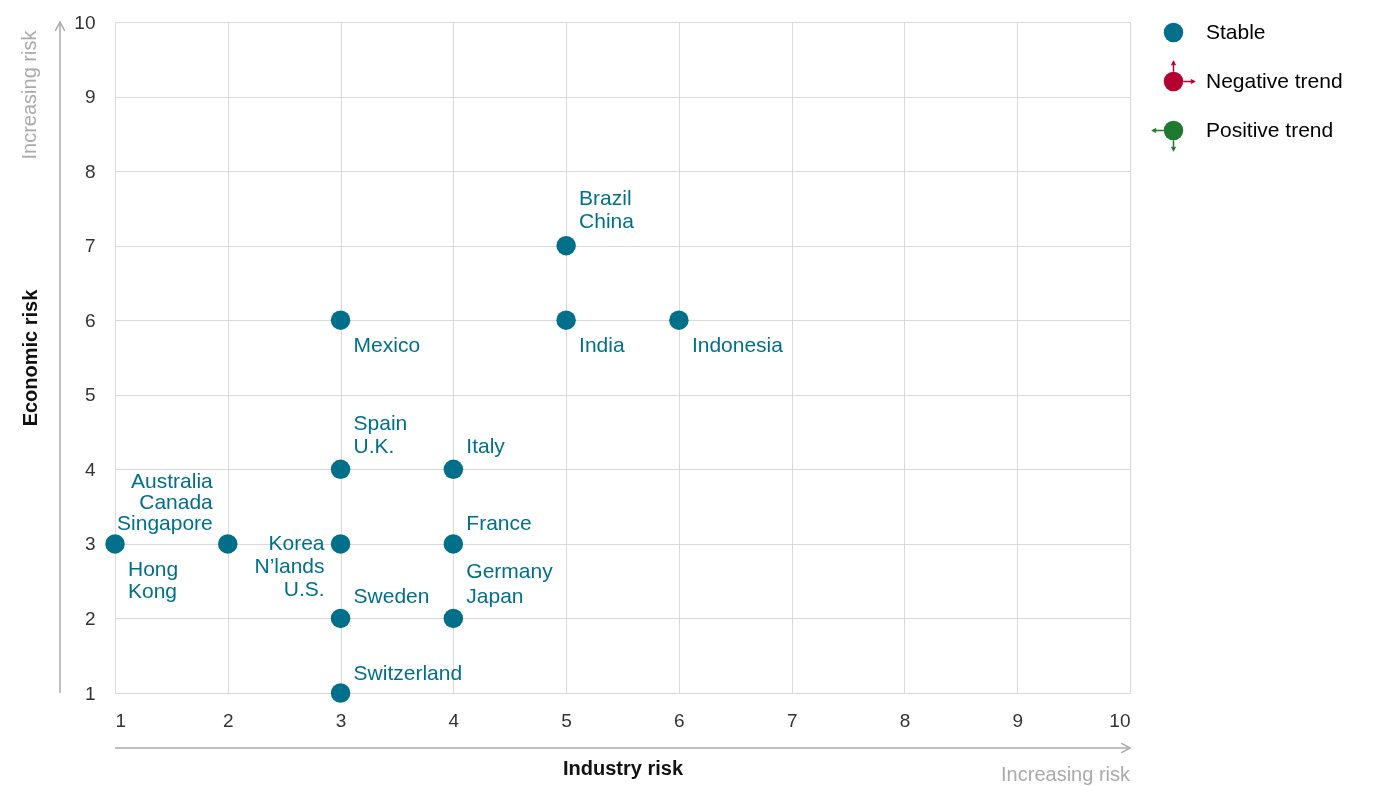  Describe the element at coordinates (90, 693) in the screenshot. I see `y-tick-label: 1` at that location.